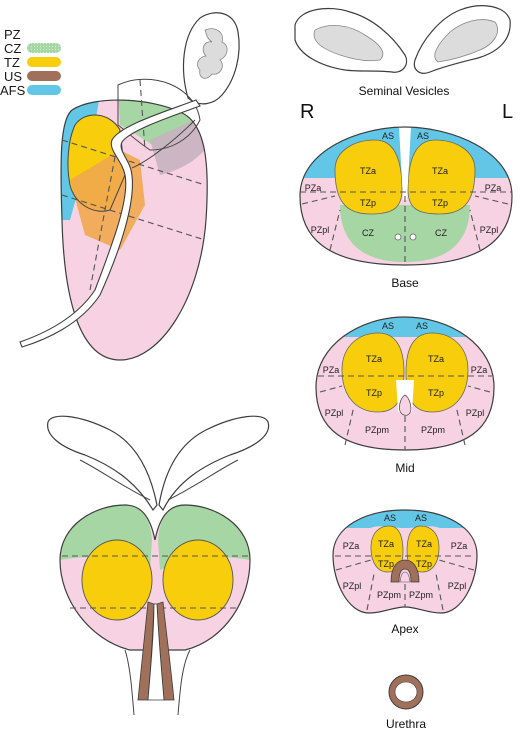 The width and height of the screenshot is (526, 732). I want to click on apex-label-as-right: AS, so click(421, 518).